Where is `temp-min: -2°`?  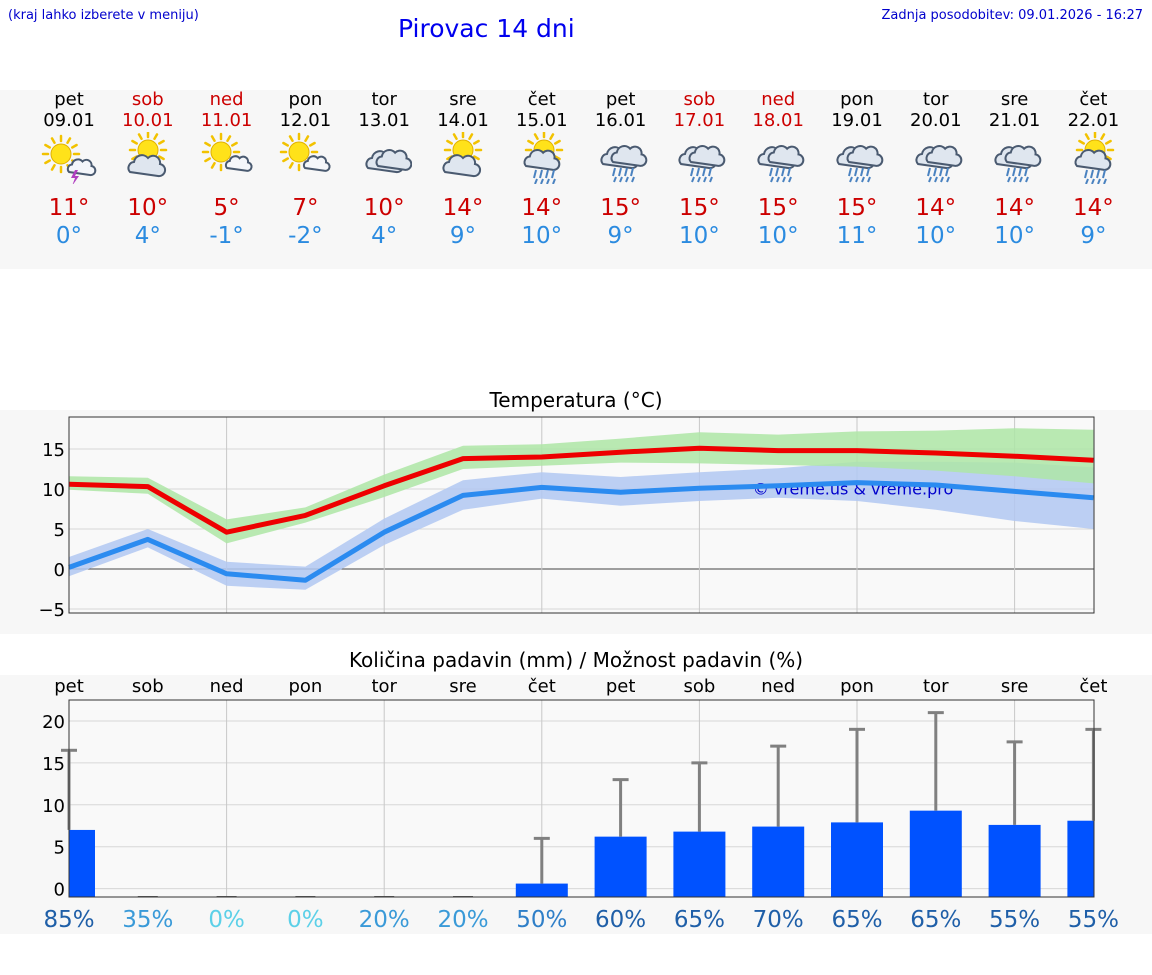 temp-min: -2° is located at coordinates (305, 236).